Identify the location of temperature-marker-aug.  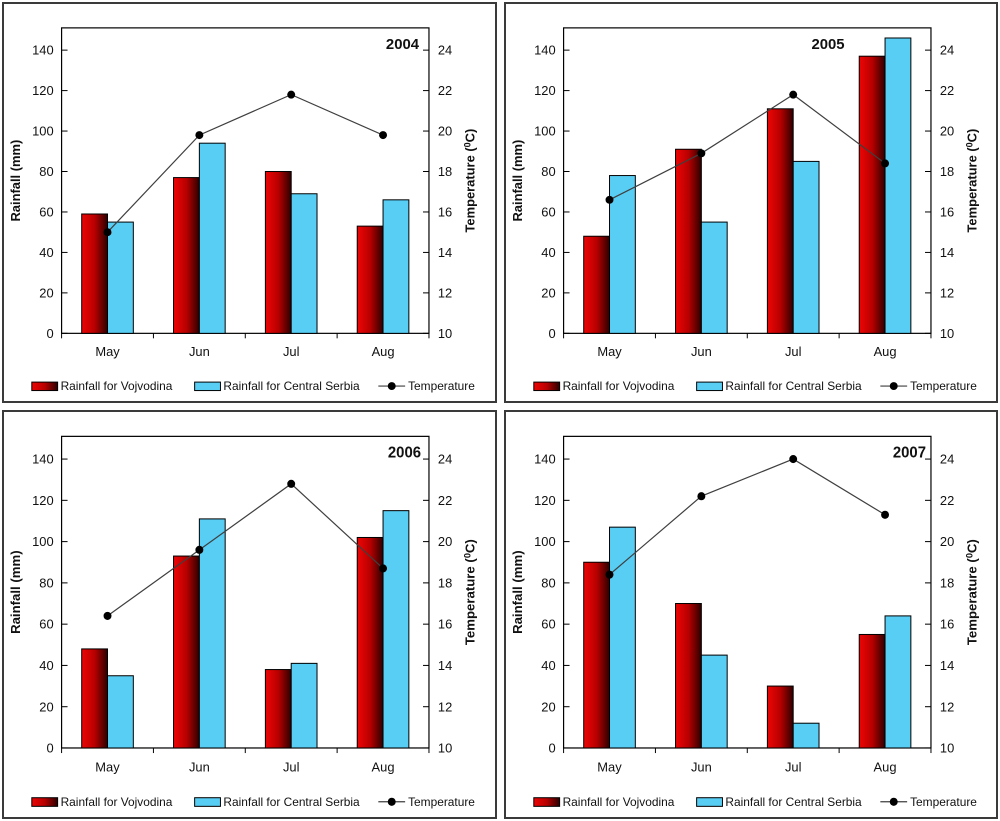
(884, 514).